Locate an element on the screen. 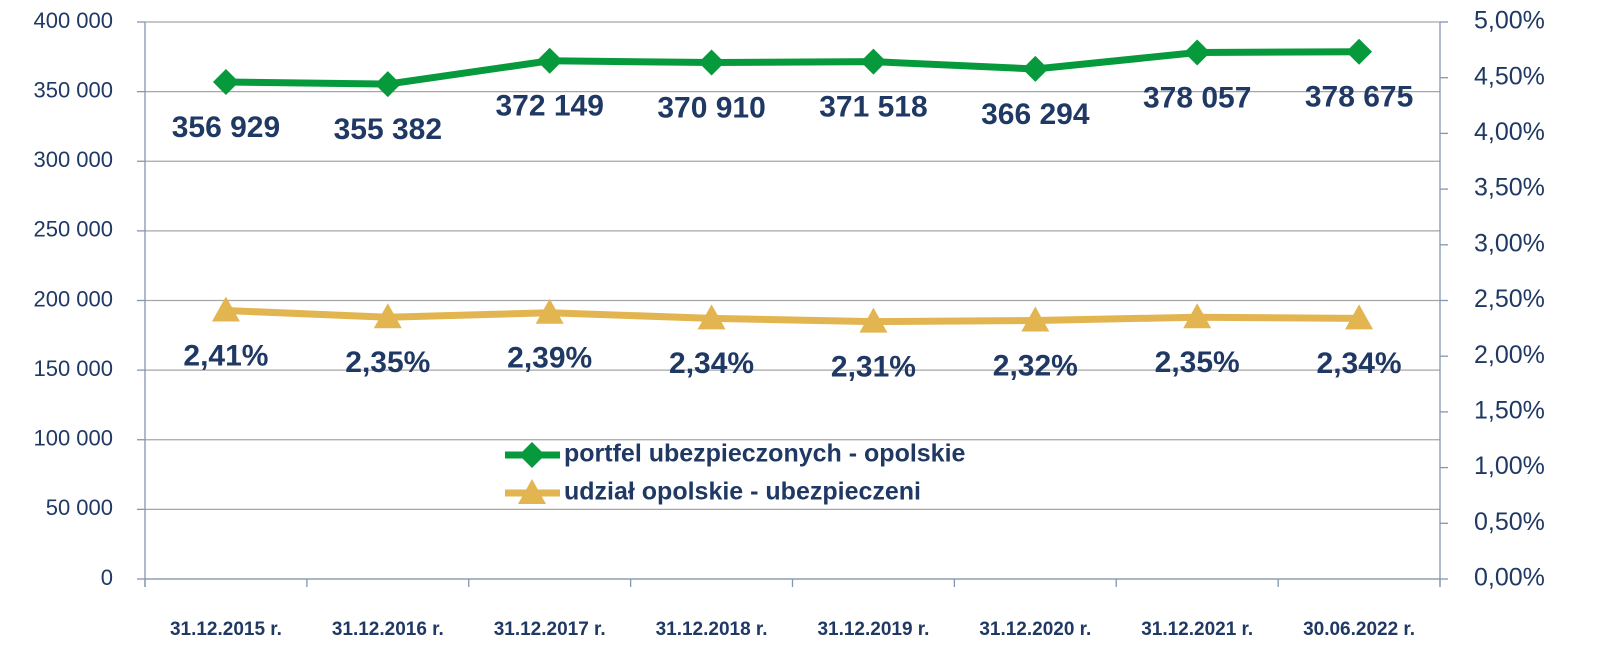  data-label: 2,39% is located at coordinates (549, 358).